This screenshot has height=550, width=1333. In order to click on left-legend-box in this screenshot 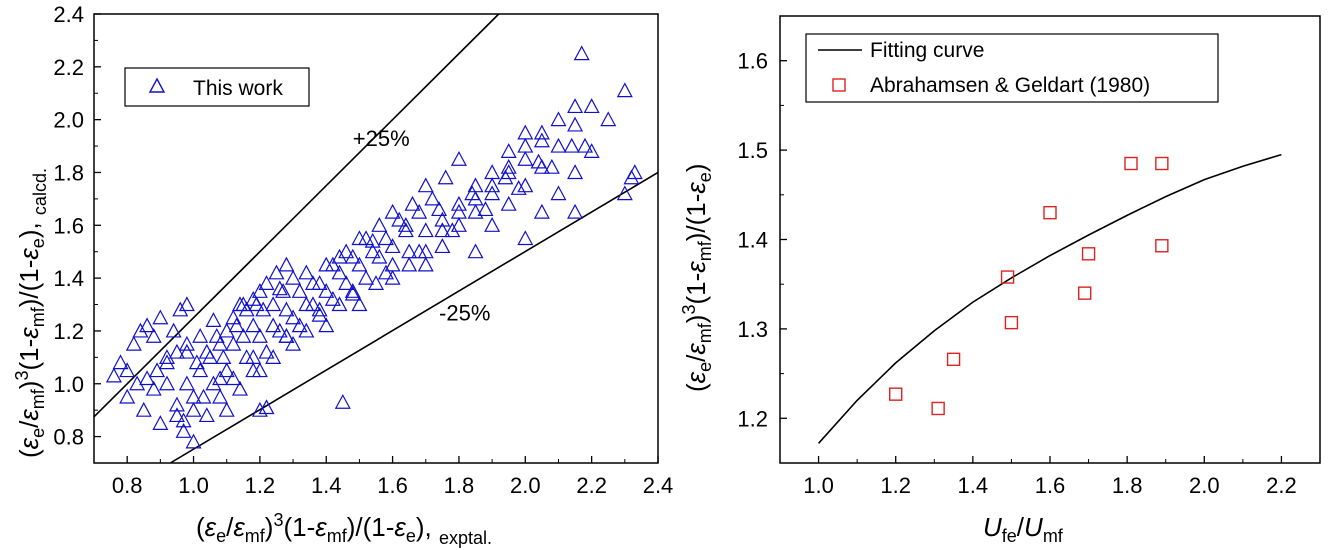, I will do `click(217, 87)`.